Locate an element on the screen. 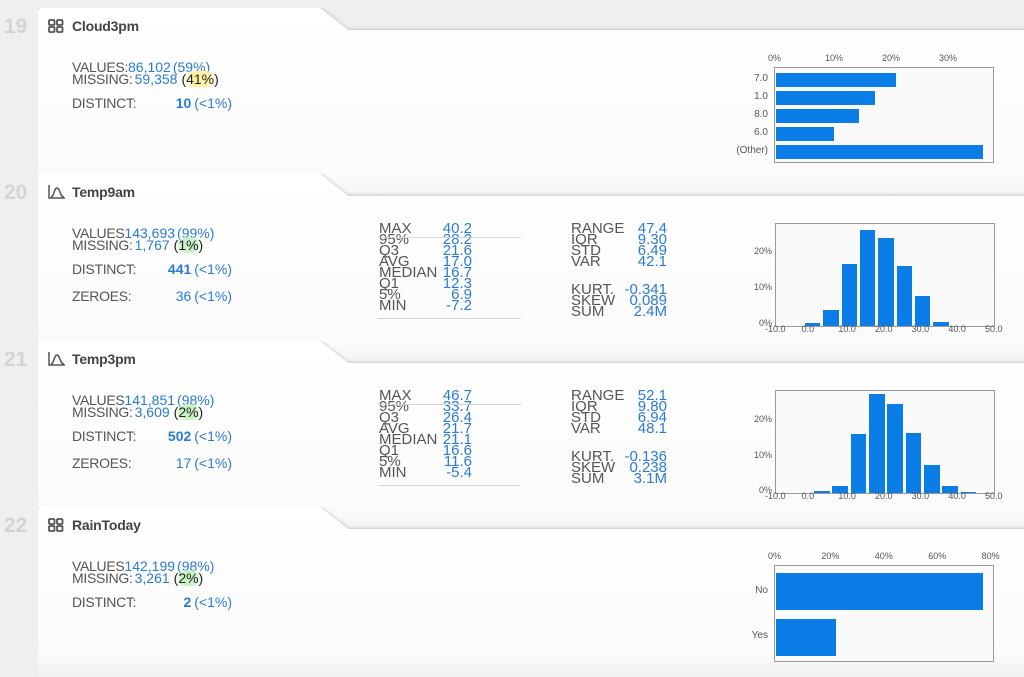 The width and height of the screenshot is (1024, 677). stat-value: 52.1 is located at coordinates (652, 395).